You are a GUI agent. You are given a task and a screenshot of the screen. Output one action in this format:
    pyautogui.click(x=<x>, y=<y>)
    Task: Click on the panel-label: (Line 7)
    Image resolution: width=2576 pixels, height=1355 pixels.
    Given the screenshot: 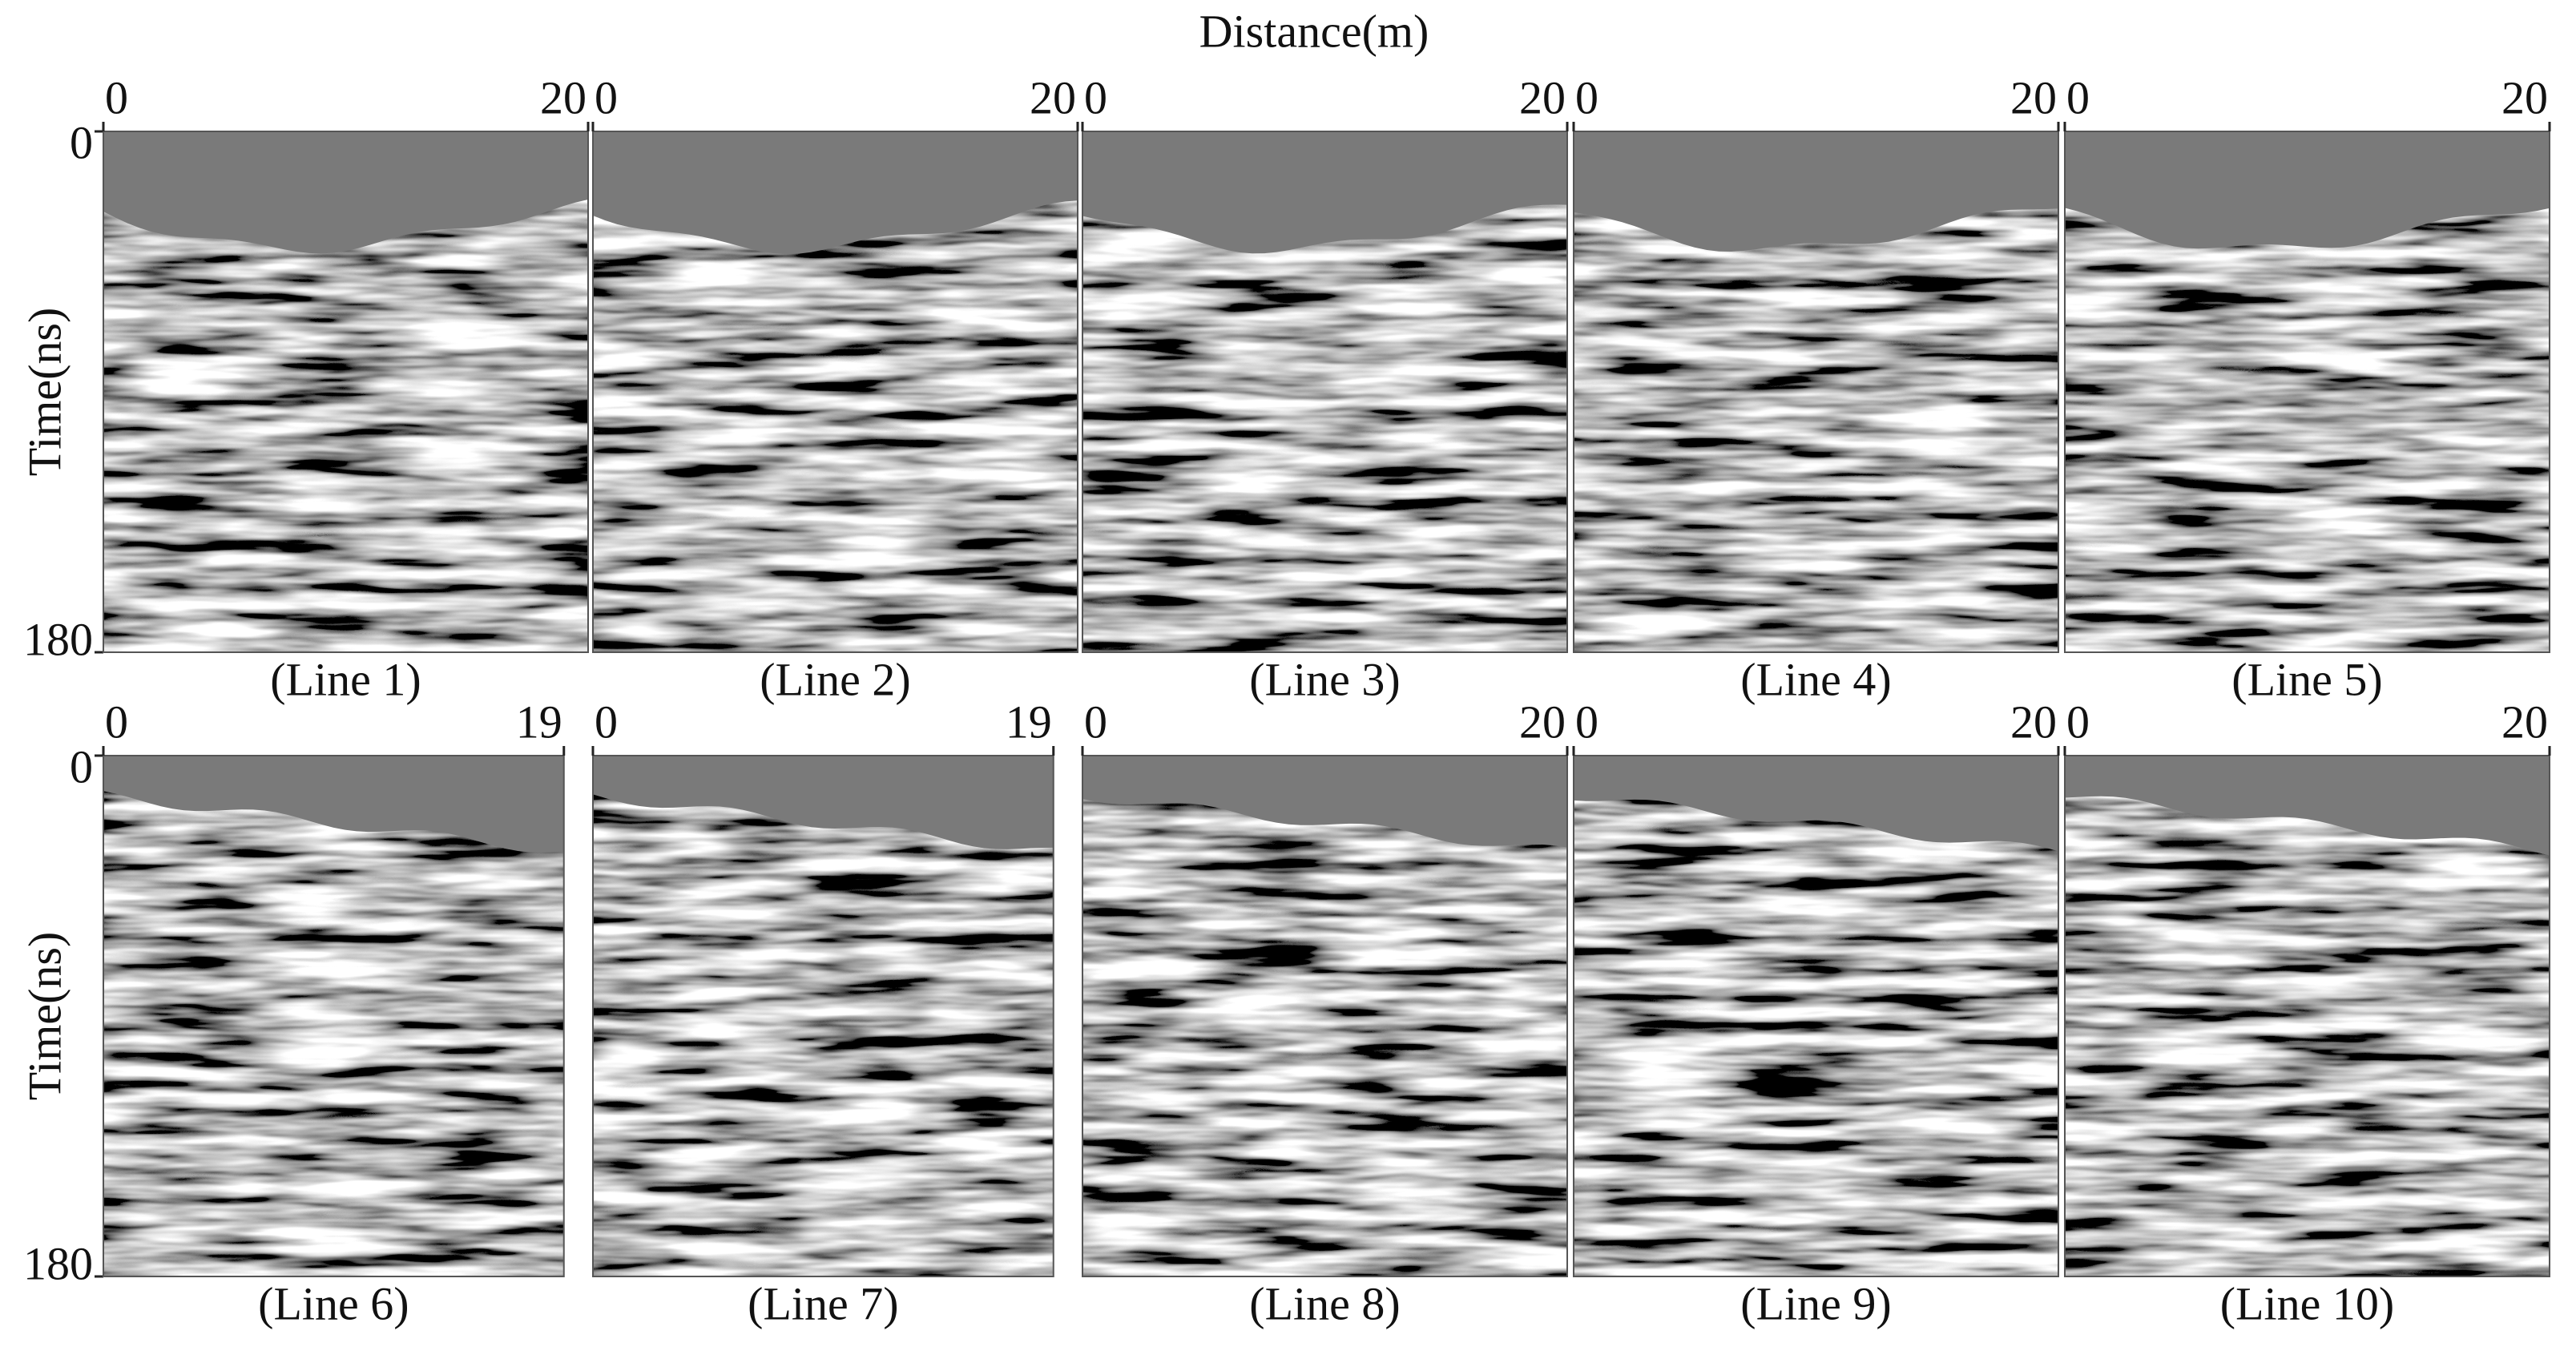 What is the action you would take?
    pyautogui.click(x=823, y=1303)
    